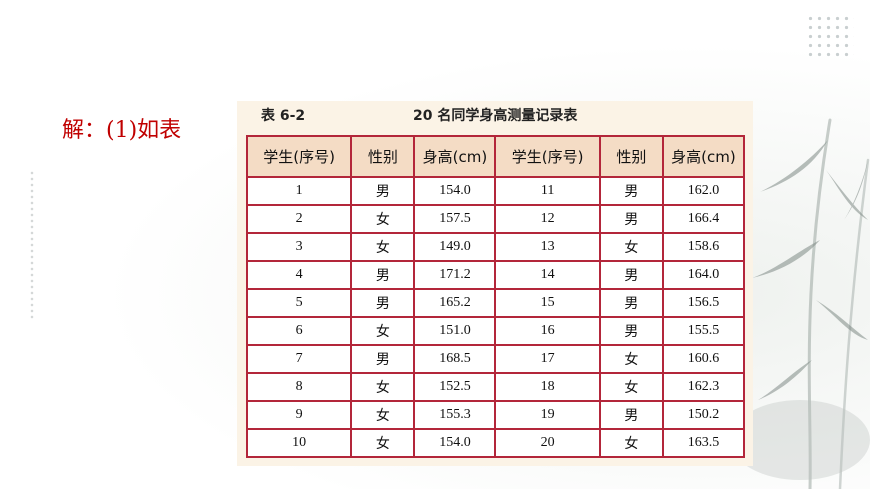  What do you see at coordinates (547, 415) in the screenshot?
I see `cell-student-number: 19` at bounding box center [547, 415].